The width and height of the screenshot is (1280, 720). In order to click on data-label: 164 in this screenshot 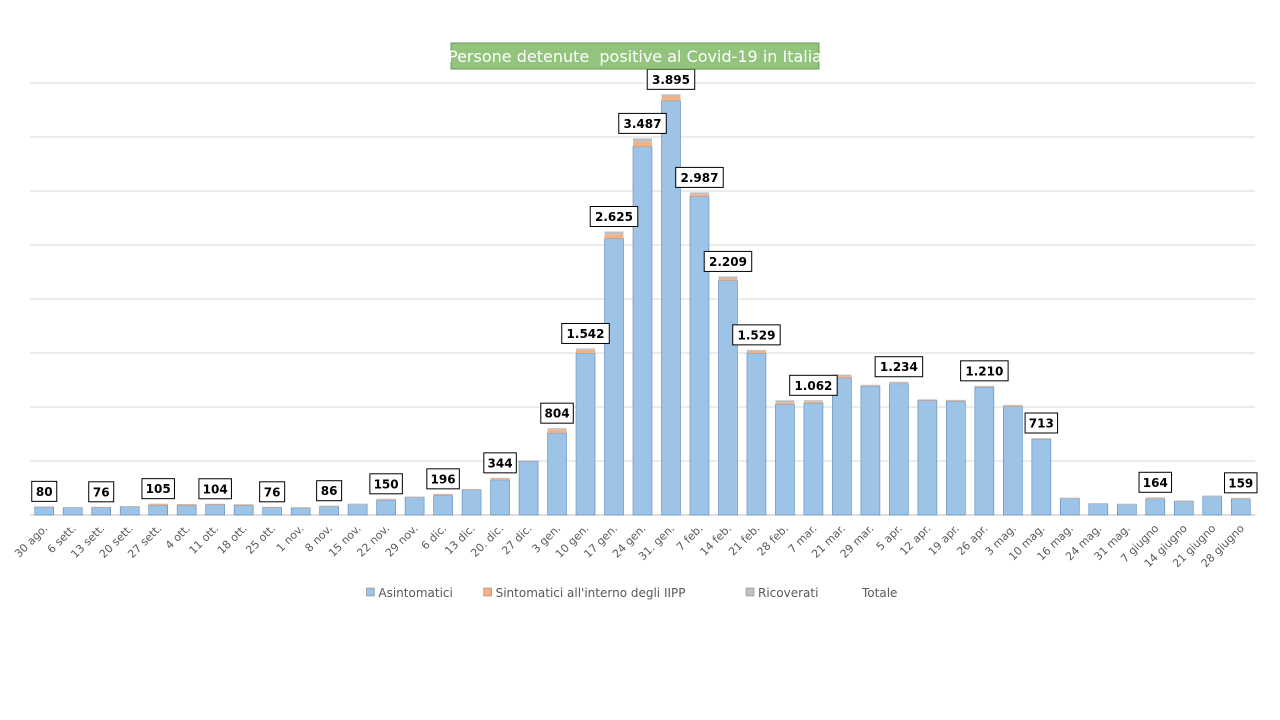, I will do `click(1155, 482)`.